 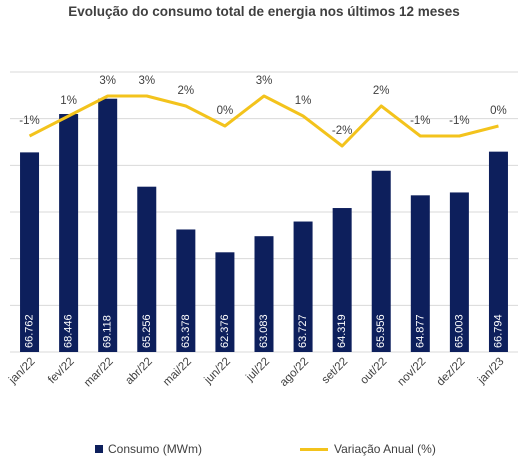 What do you see at coordinates (99, 373) in the screenshot?
I see `x-tick-label: mar/22` at bounding box center [99, 373].